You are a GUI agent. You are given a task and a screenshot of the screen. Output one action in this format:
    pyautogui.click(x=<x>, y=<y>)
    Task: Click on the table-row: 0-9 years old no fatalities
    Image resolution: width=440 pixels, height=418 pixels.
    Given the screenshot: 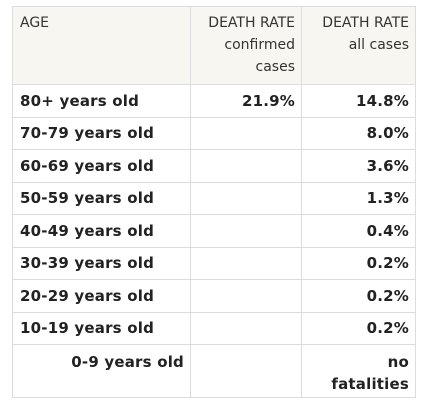 What is the action you would take?
    pyautogui.click(x=214, y=371)
    